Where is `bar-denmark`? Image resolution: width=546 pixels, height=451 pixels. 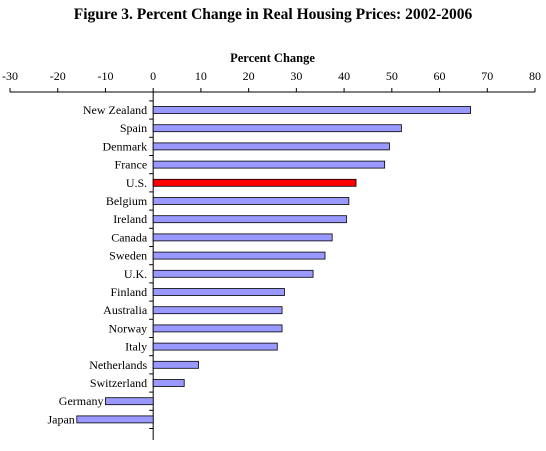 bar-denmark is located at coordinates (271, 146).